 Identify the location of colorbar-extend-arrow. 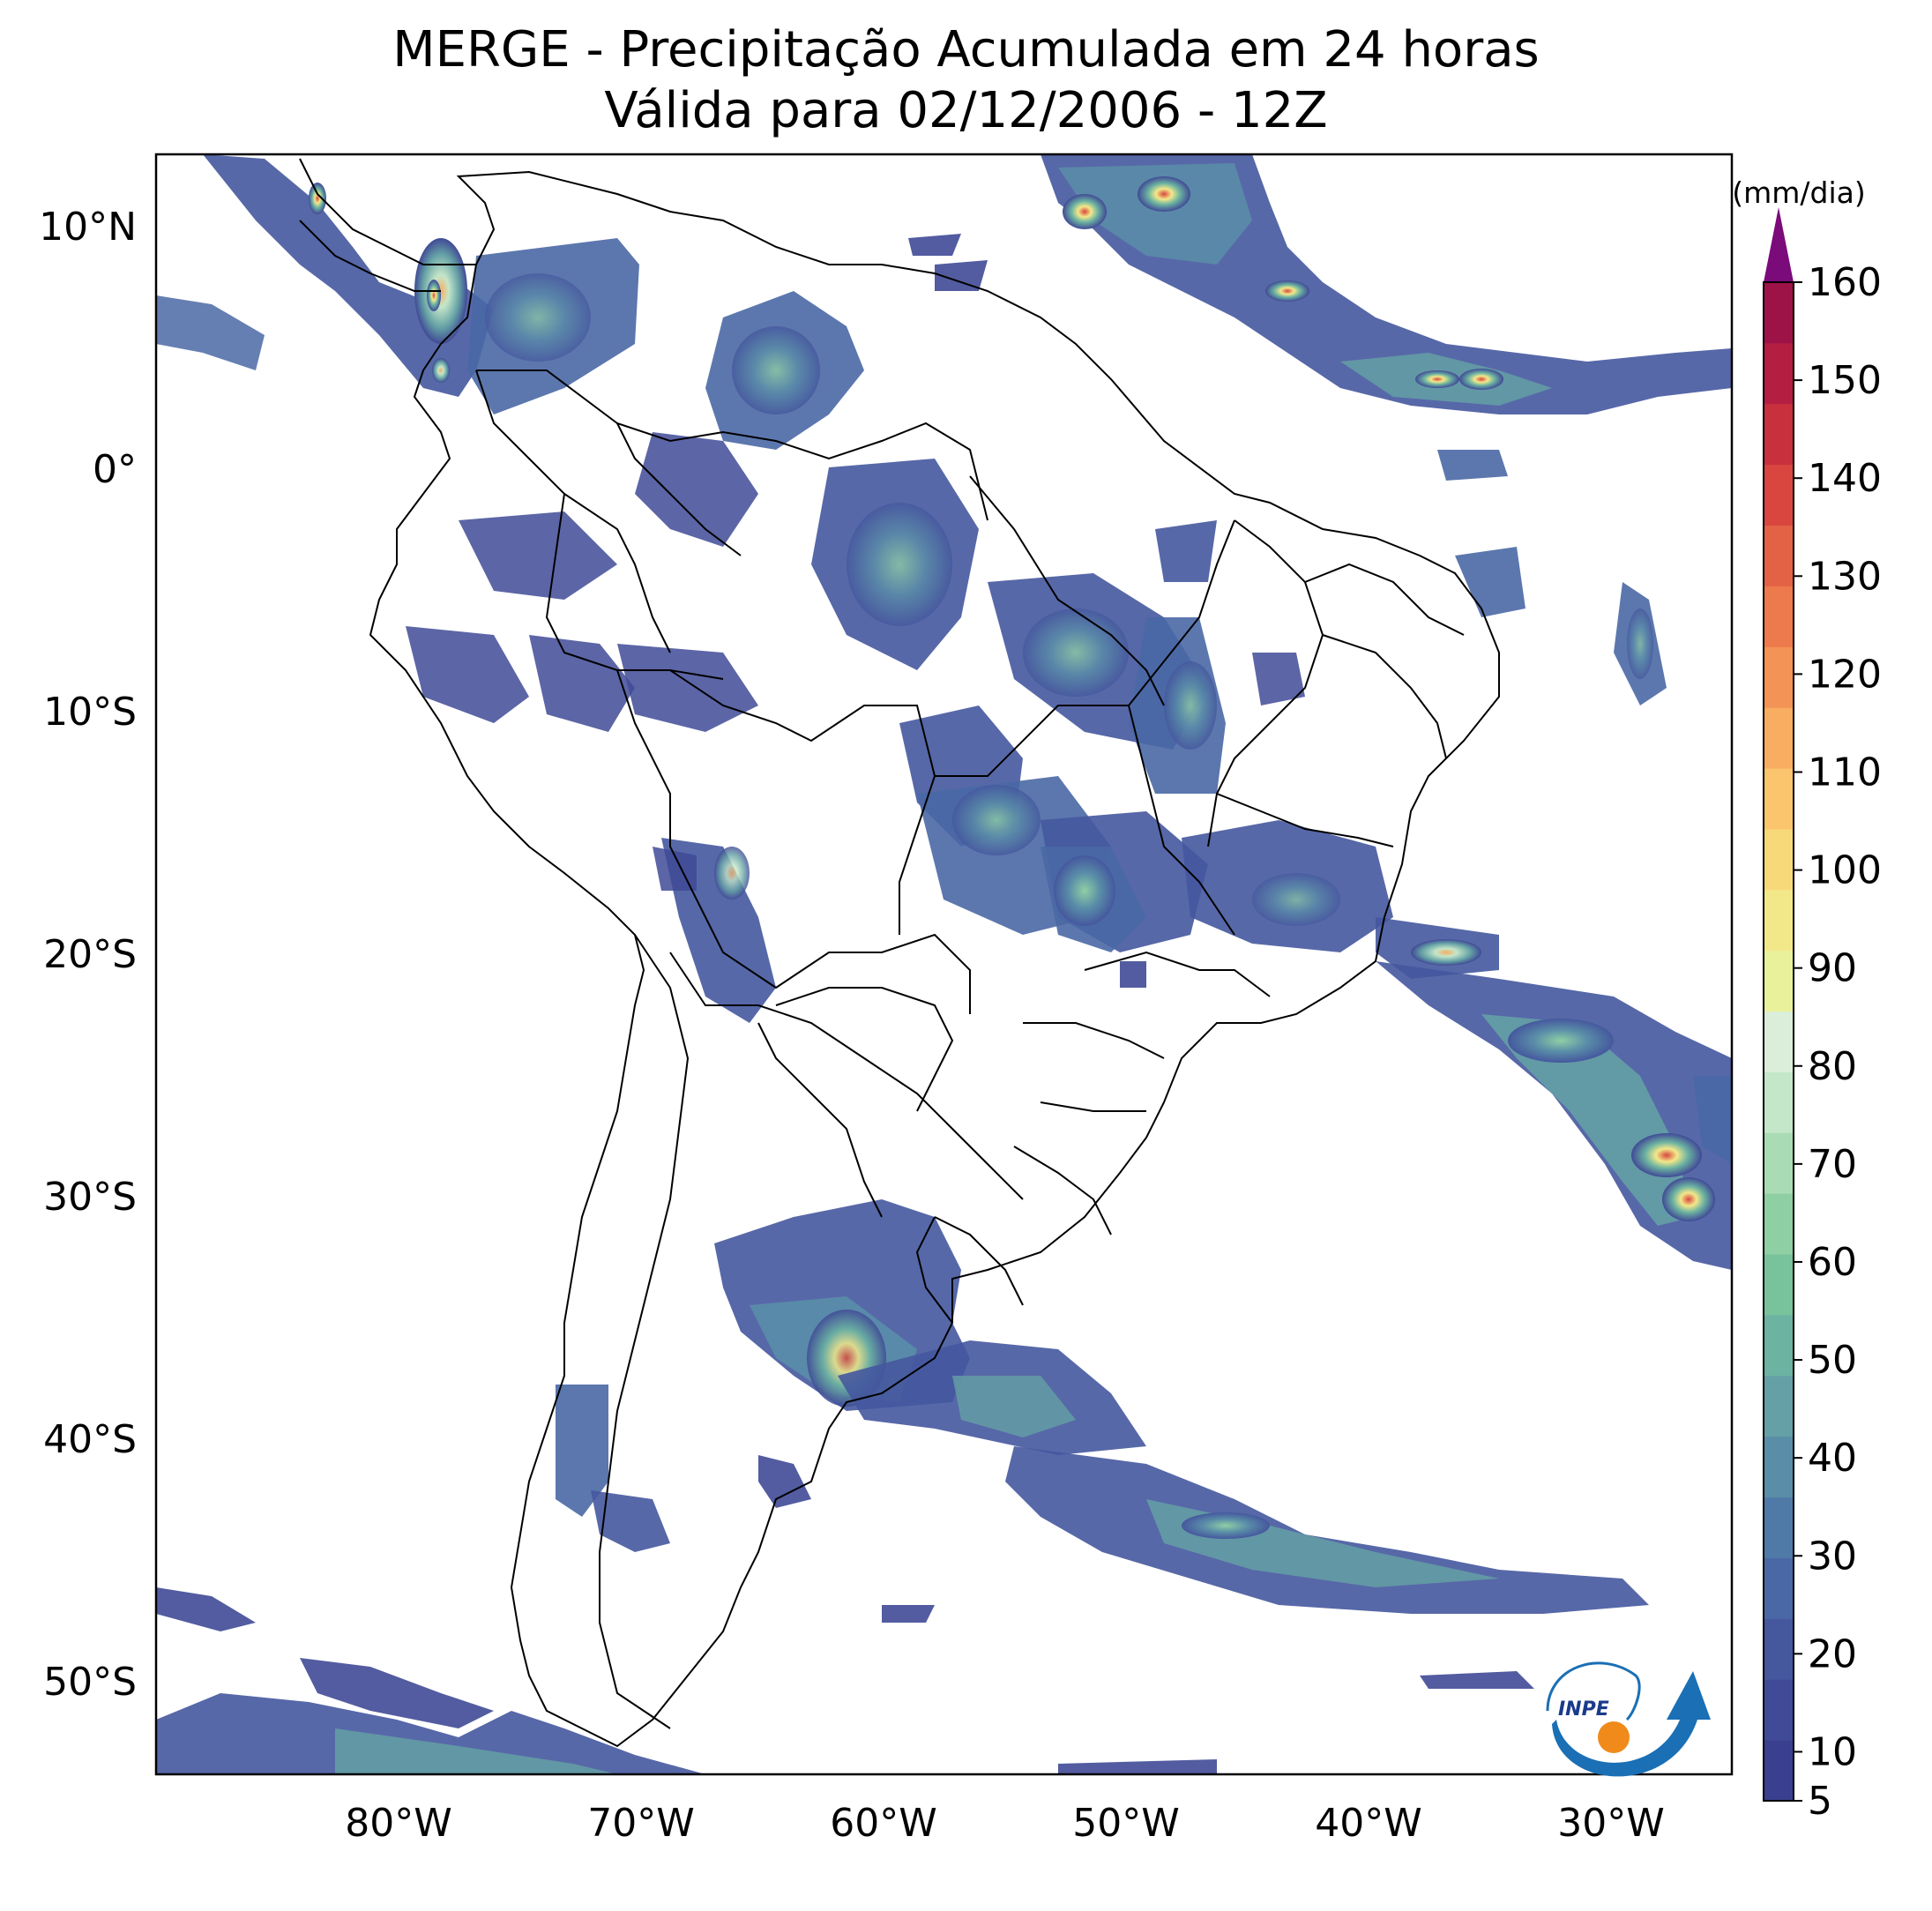
(1779, 245).